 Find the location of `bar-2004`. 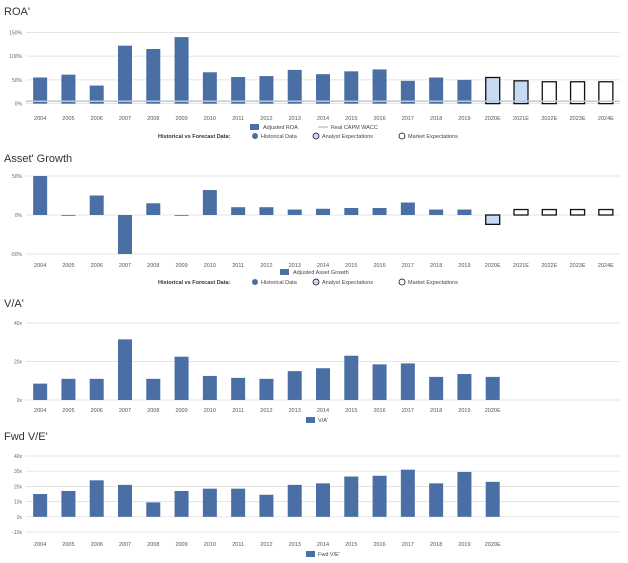

bar-2004 is located at coordinates (40, 195).